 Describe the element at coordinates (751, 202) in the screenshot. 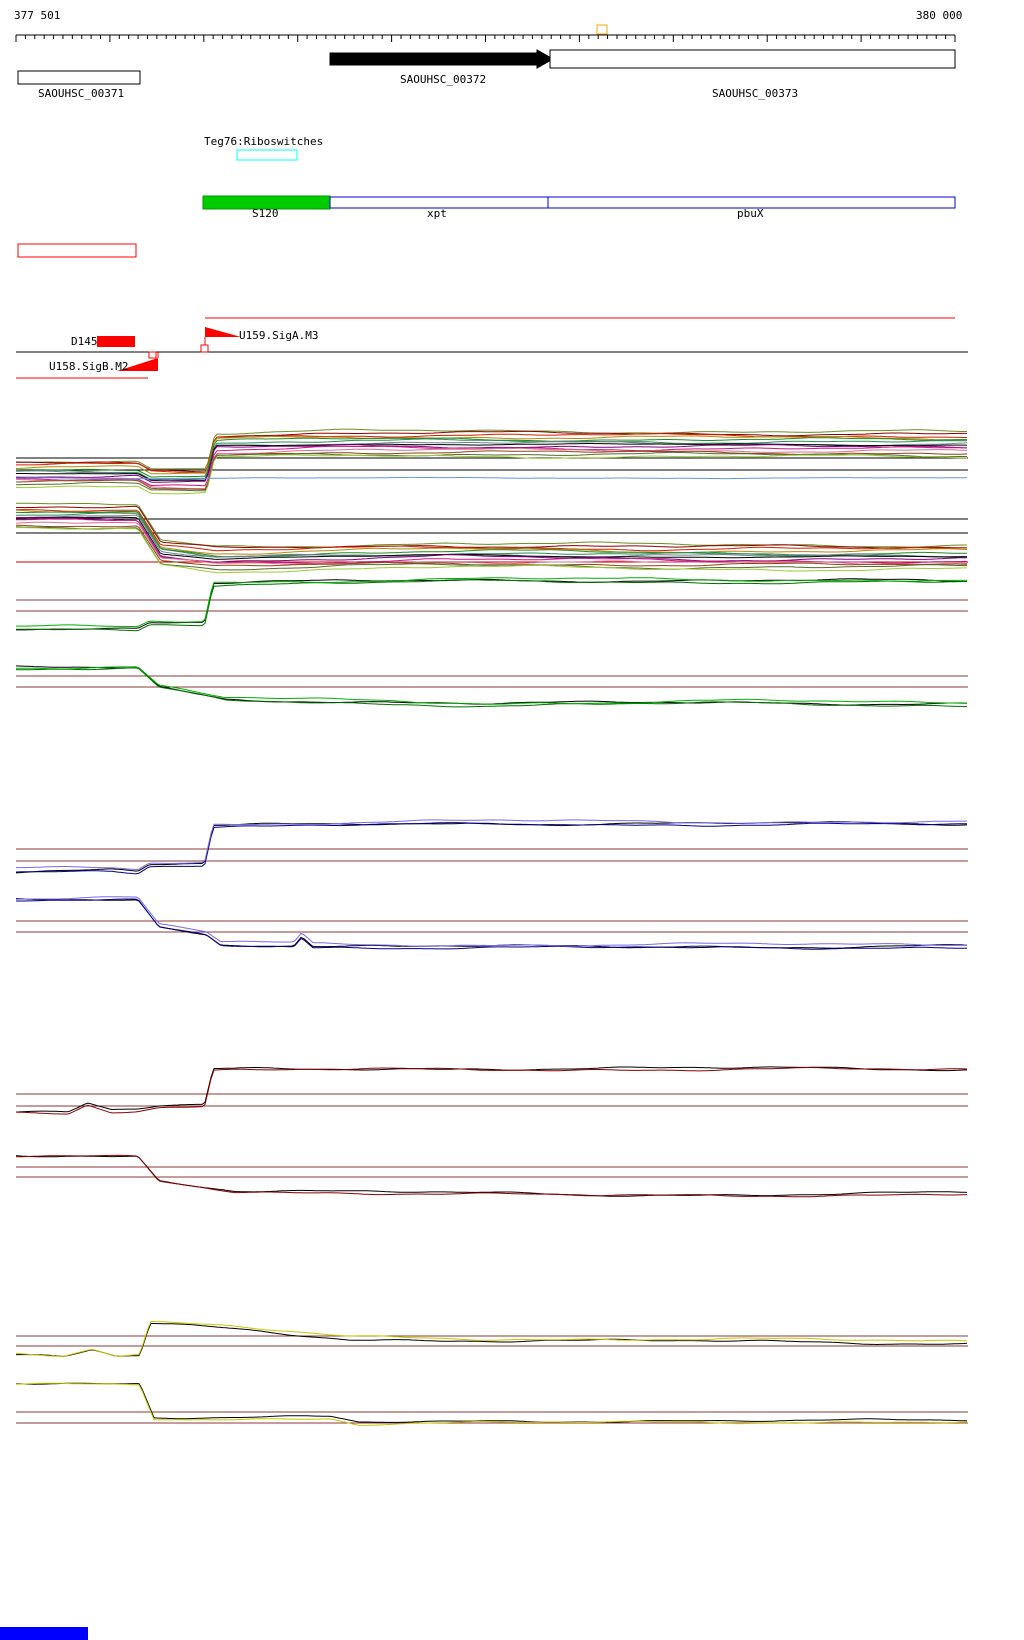

I see `operon-segment-pbux` at that location.